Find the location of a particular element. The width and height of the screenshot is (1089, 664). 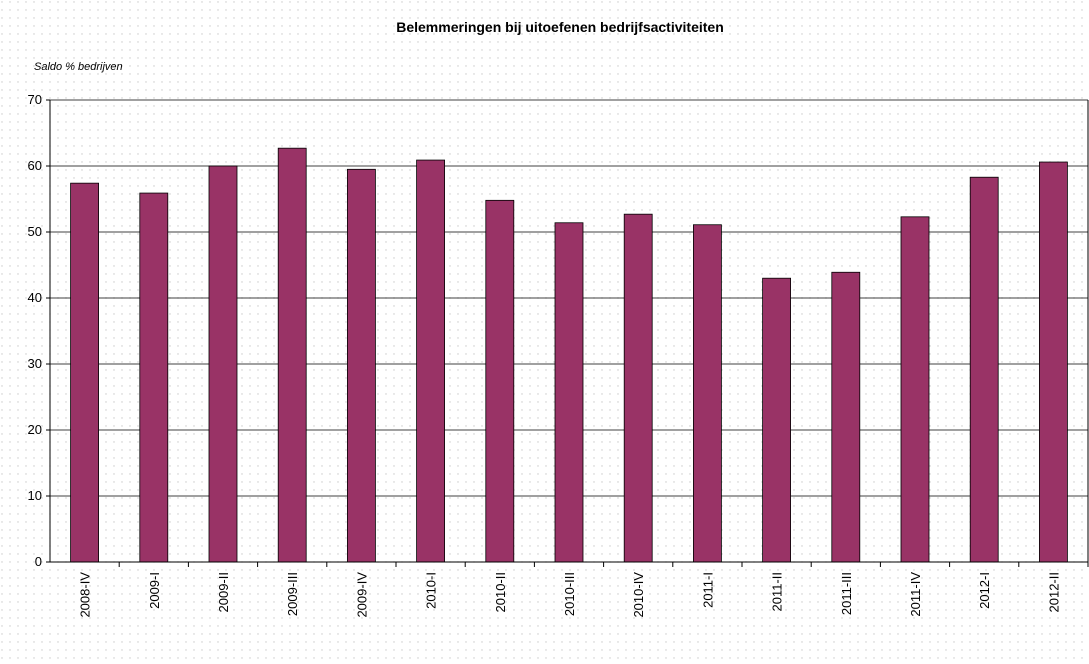

x-tick-label: 2011-III is located at coordinates (846, 593).